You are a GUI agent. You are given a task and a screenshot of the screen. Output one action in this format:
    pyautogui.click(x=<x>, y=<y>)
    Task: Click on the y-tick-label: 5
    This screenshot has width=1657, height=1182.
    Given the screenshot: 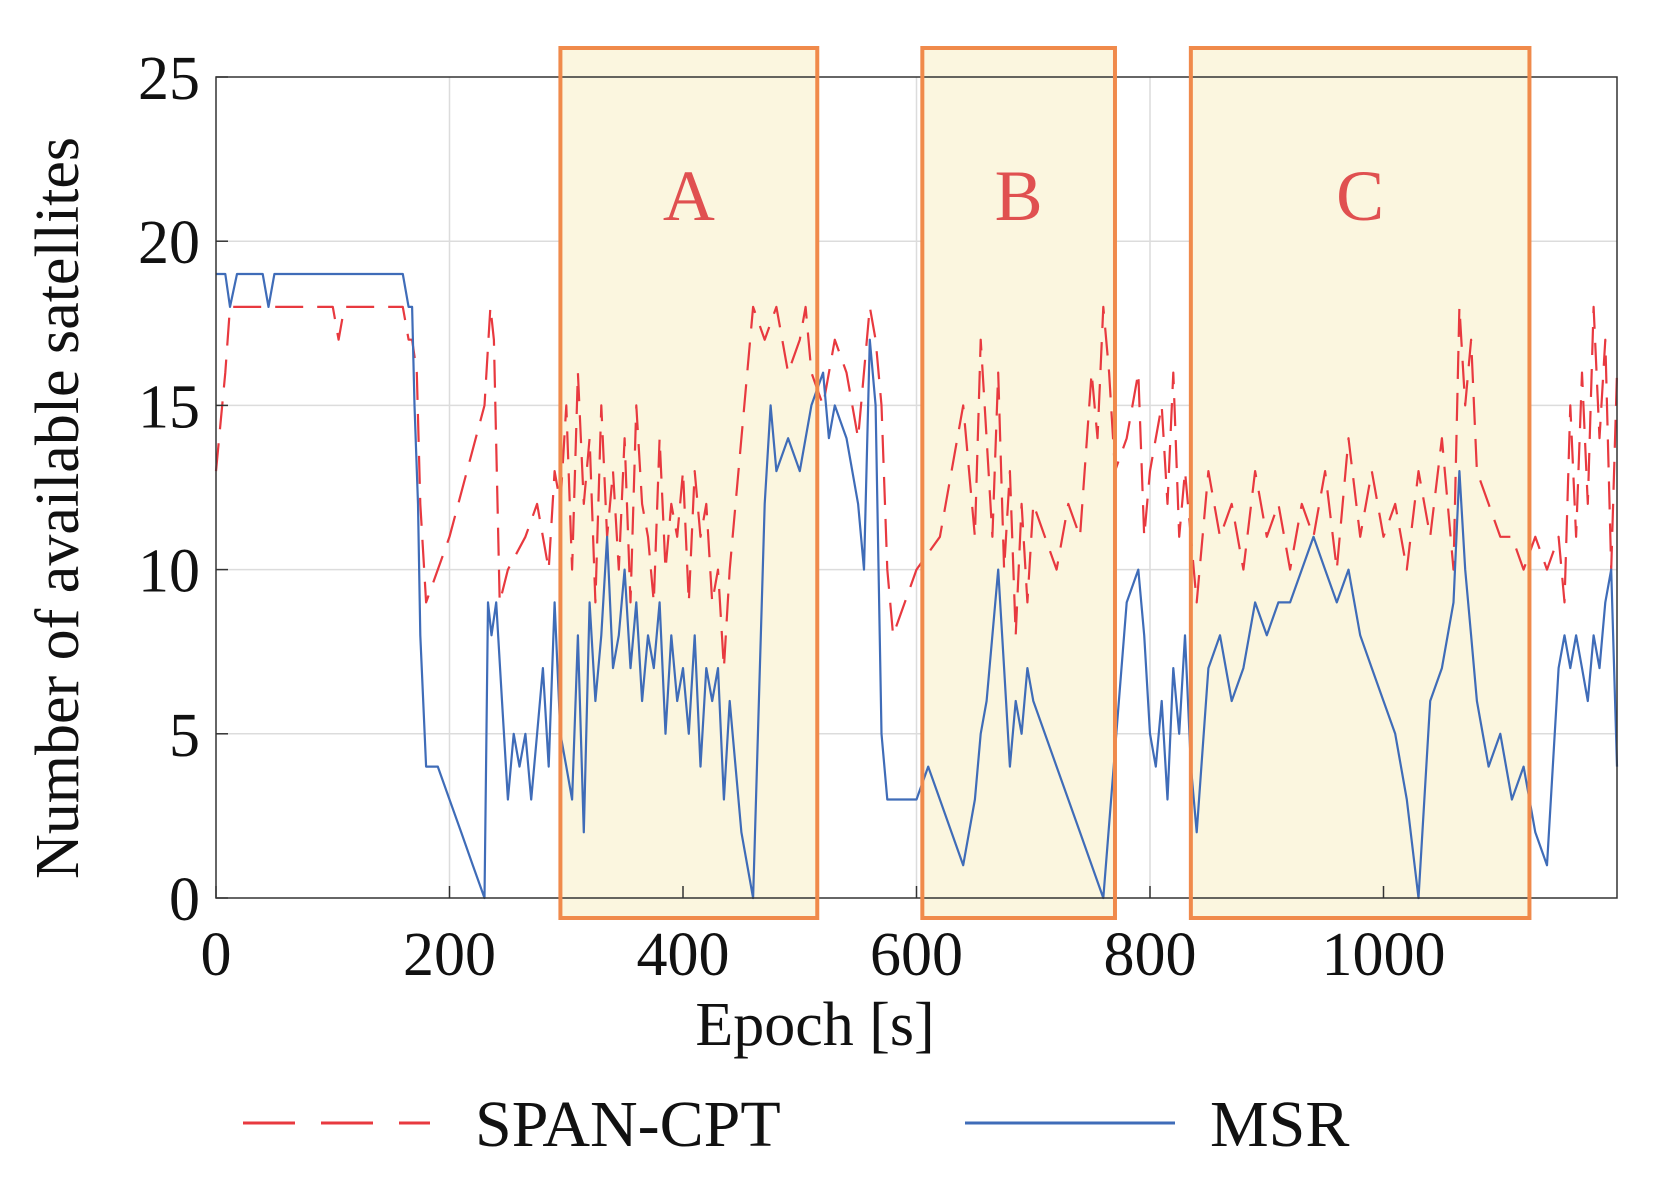 What is the action you would take?
    pyautogui.click(x=184, y=736)
    